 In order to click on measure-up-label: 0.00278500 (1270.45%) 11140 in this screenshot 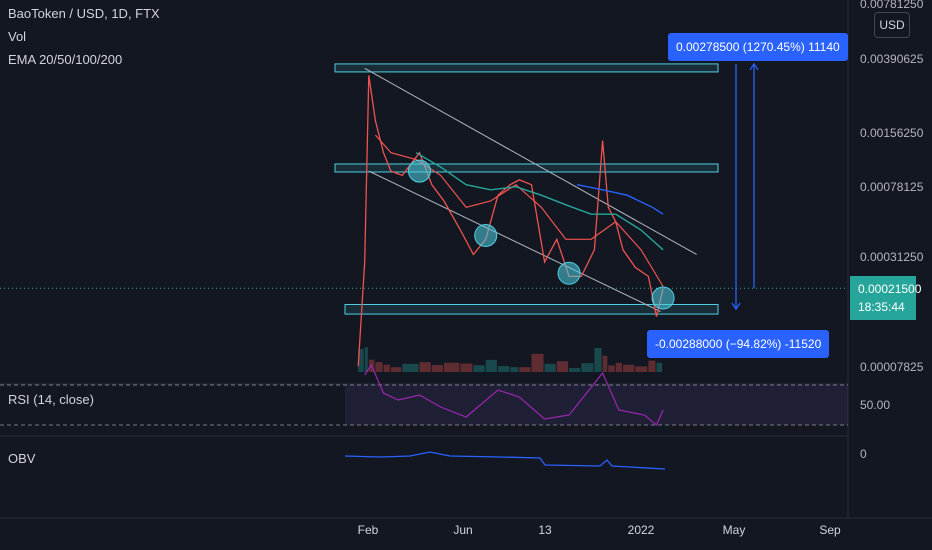, I will do `click(758, 47)`.